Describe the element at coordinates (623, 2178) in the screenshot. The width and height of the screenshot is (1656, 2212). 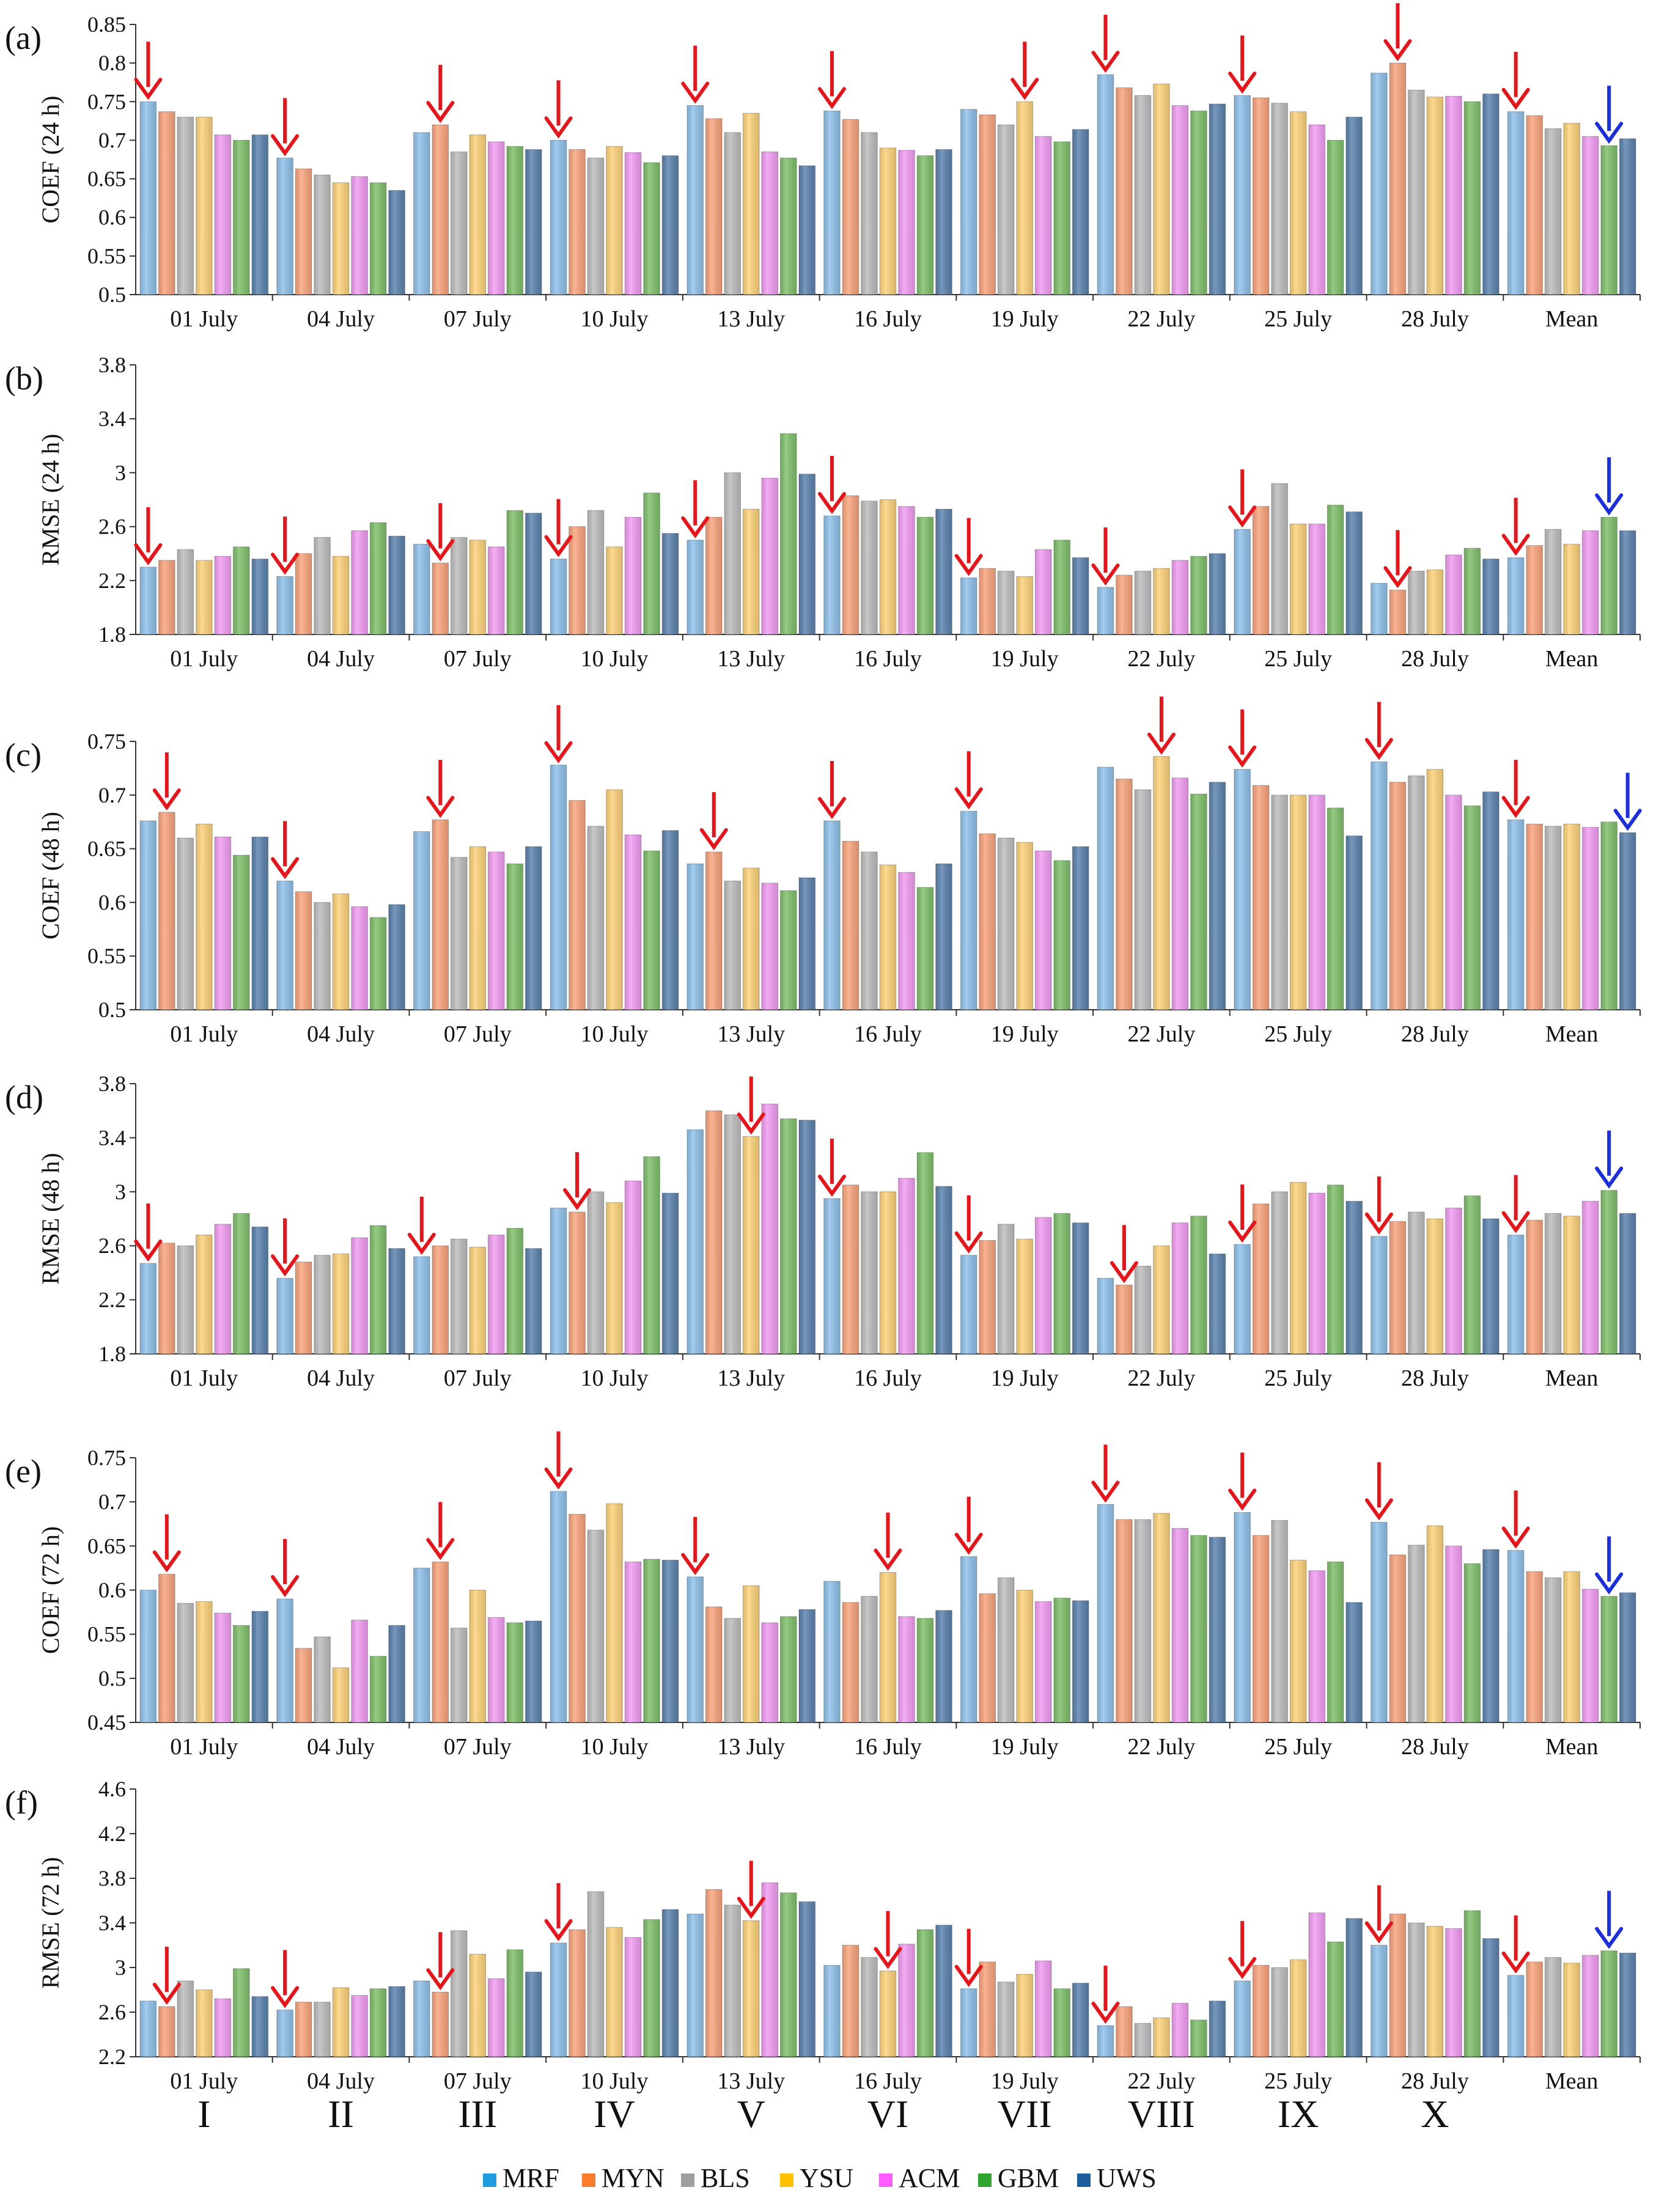
I see `legend-item-myn: MYN` at that location.